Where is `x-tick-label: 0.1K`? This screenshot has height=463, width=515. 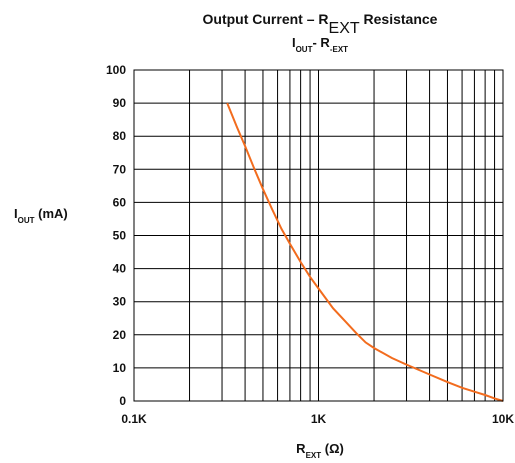 x-tick-label: 0.1K is located at coordinates (134, 419).